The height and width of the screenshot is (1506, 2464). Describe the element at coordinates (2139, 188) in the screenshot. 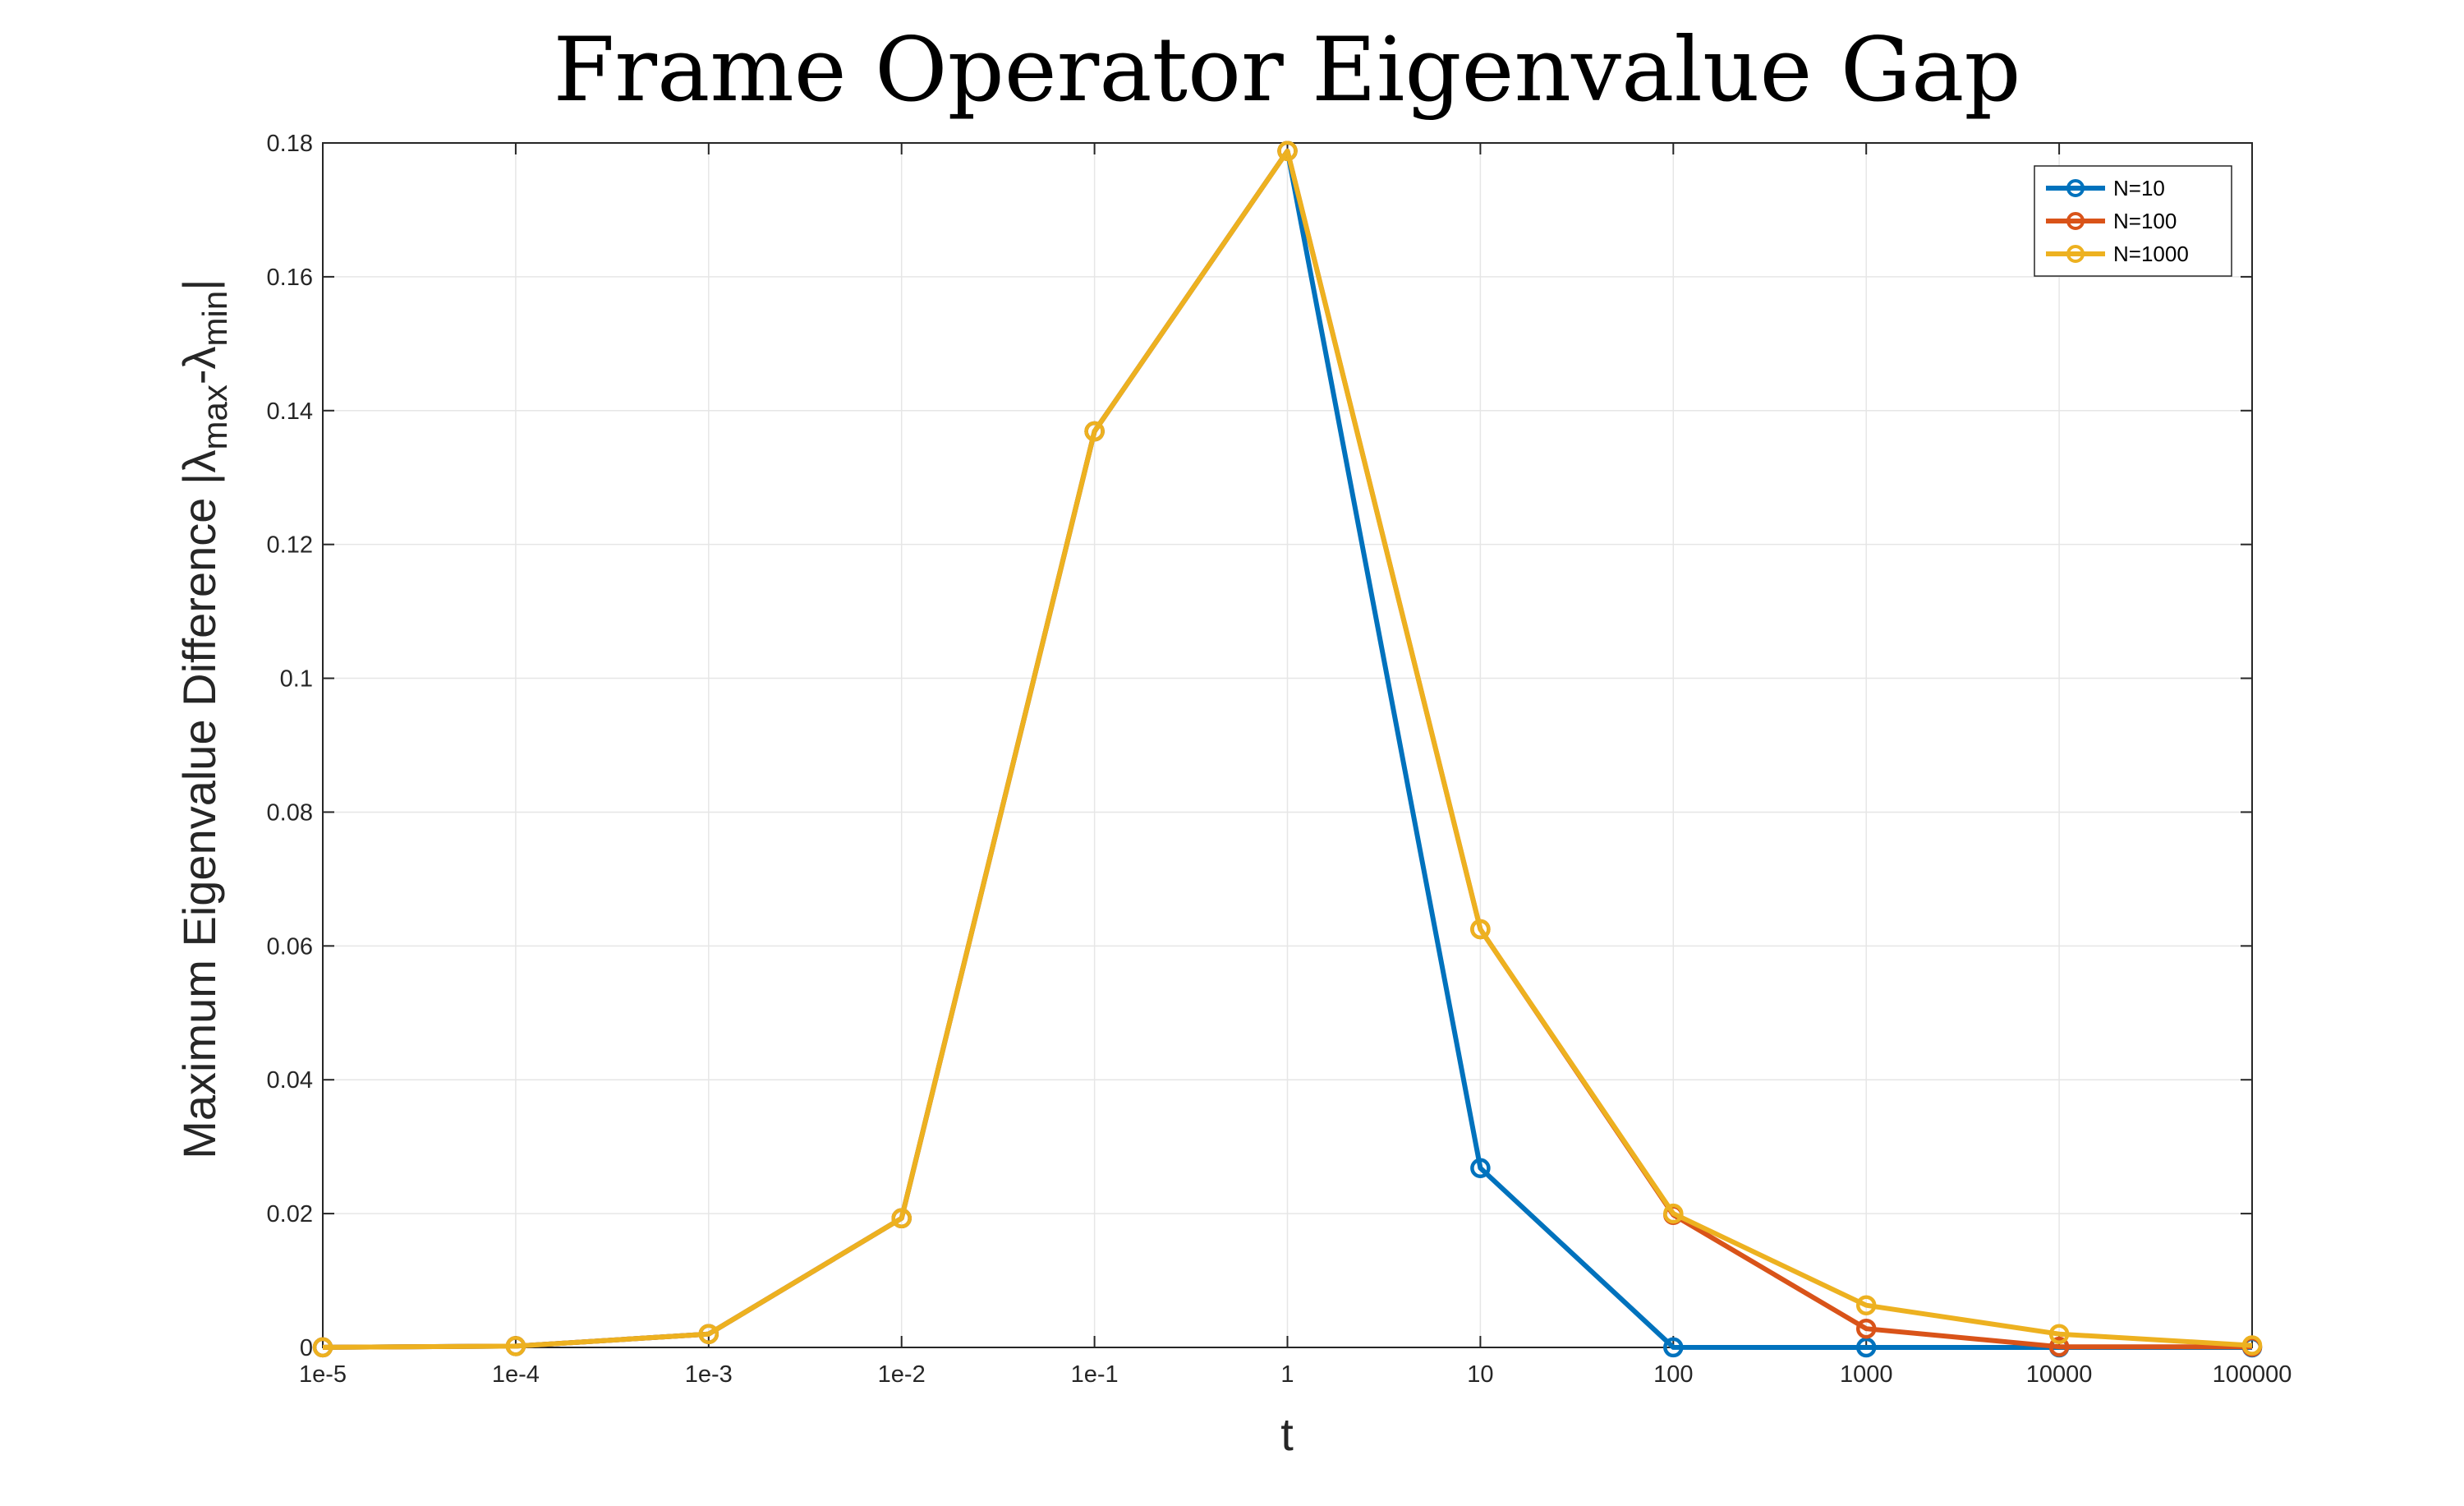

I see `legend-label: N=10` at that location.